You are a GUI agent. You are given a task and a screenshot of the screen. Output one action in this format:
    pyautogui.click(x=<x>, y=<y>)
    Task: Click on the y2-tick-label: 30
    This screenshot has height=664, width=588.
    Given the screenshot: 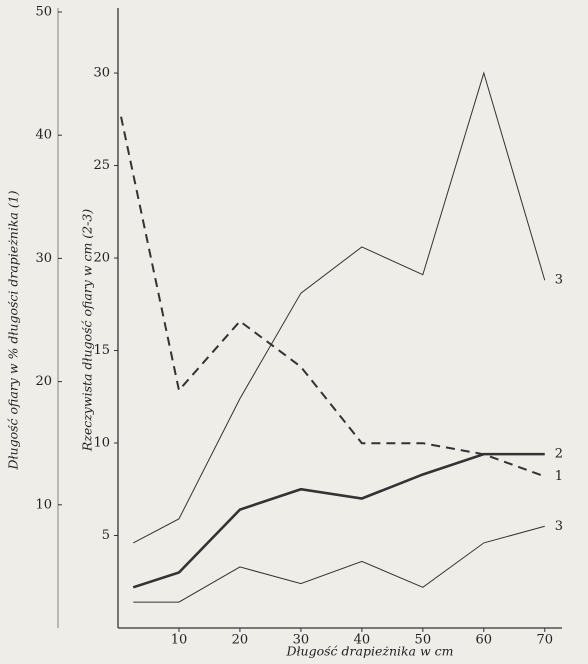 What is the action you would take?
    pyautogui.click(x=101, y=73)
    